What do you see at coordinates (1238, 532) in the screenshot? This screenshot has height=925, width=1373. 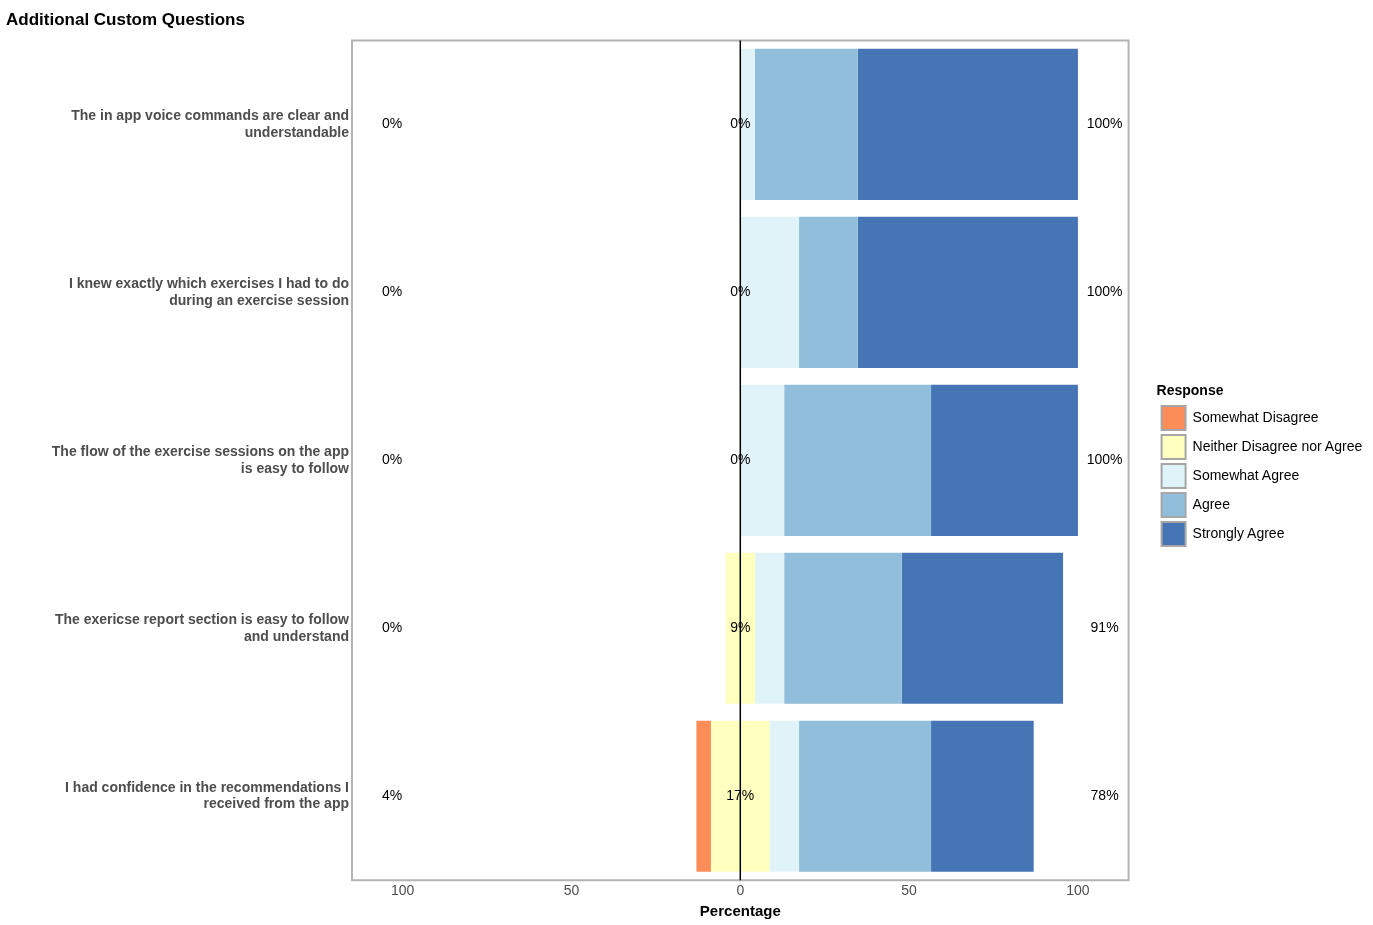 I see `legend-label: Strongly Agree` at bounding box center [1238, 532].